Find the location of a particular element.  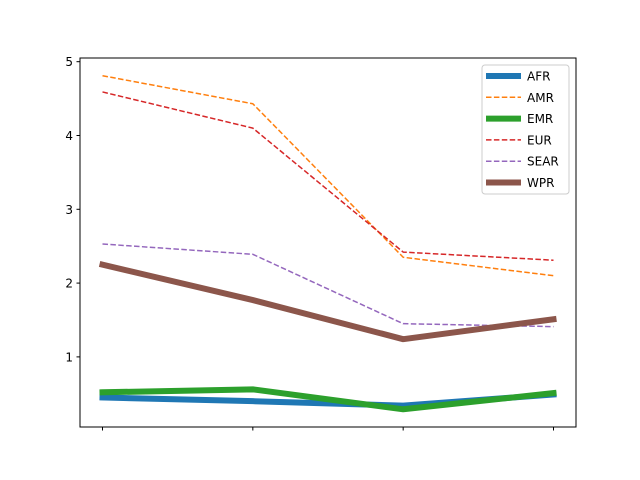

x-axis is located at coordinates (328, 429).